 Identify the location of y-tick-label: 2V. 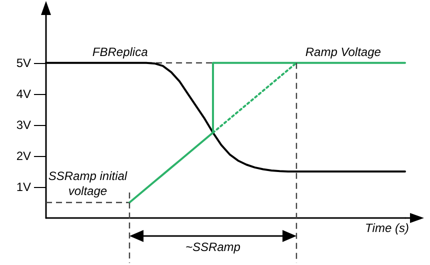
(23, 155).